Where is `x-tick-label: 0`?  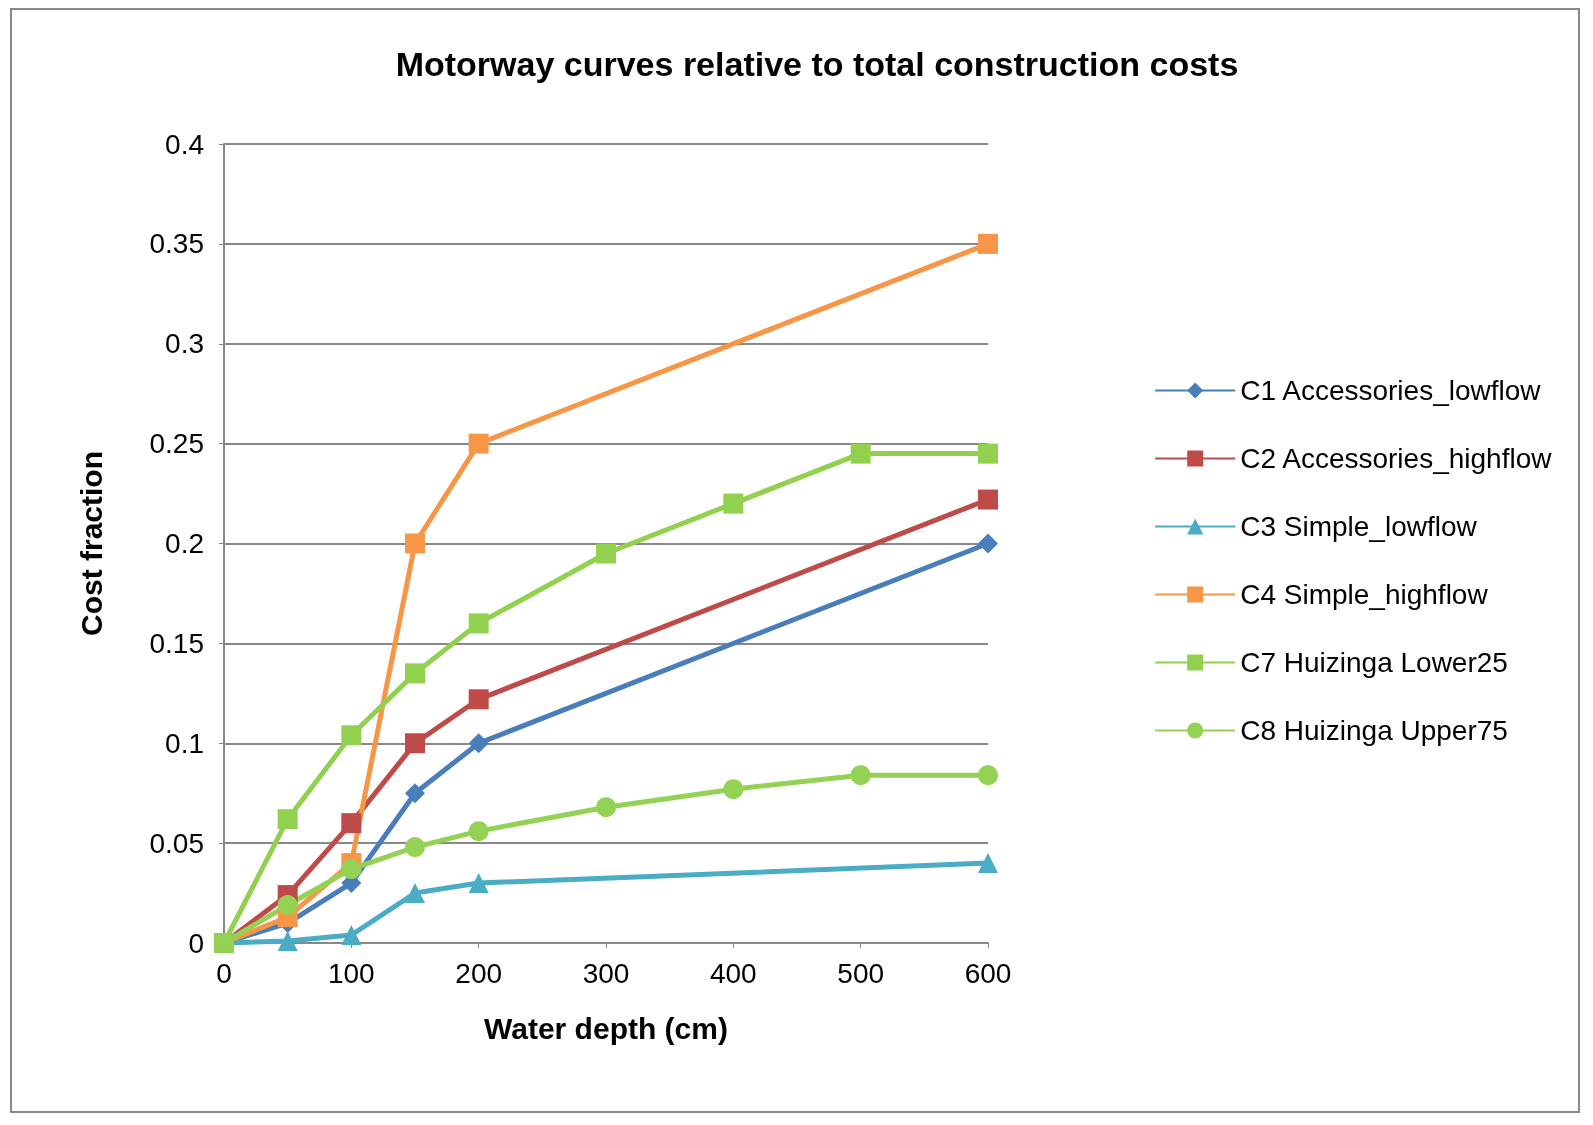 x-tick-label: 0 is located at coordinates (224, 973).